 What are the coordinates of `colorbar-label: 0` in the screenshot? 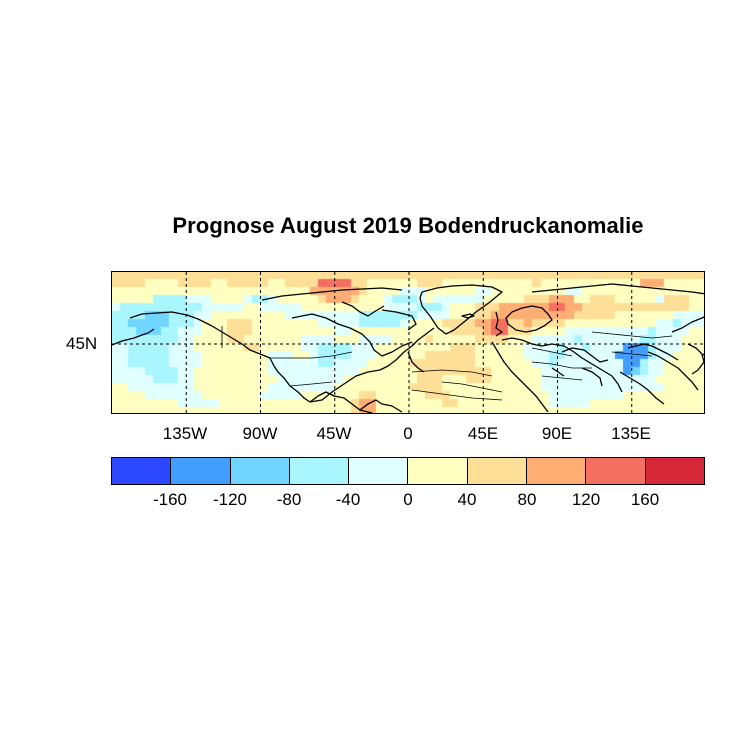 It's located at (408, 499).